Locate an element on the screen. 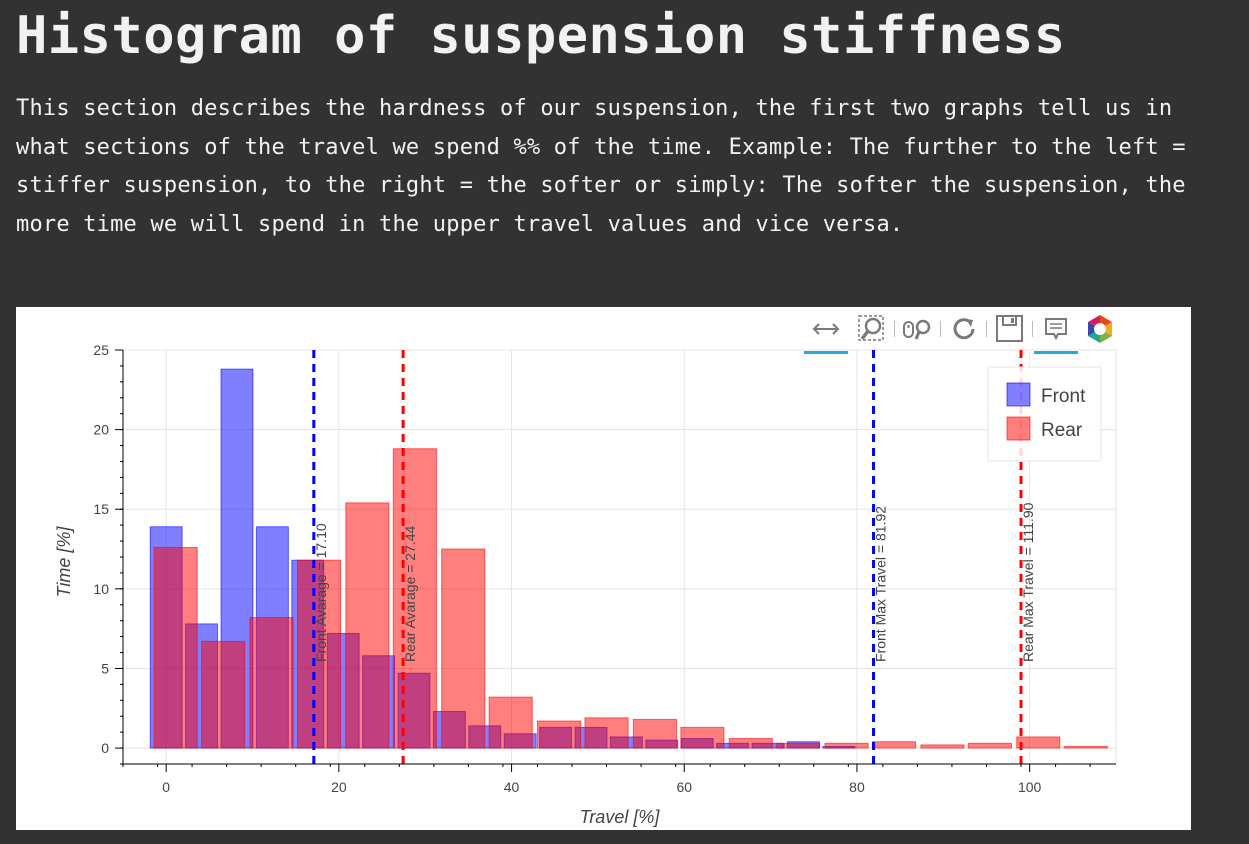 The width and height of the screenshot is (1249, 844). wheel-zoom-icon is located at coordinates (917, 329).